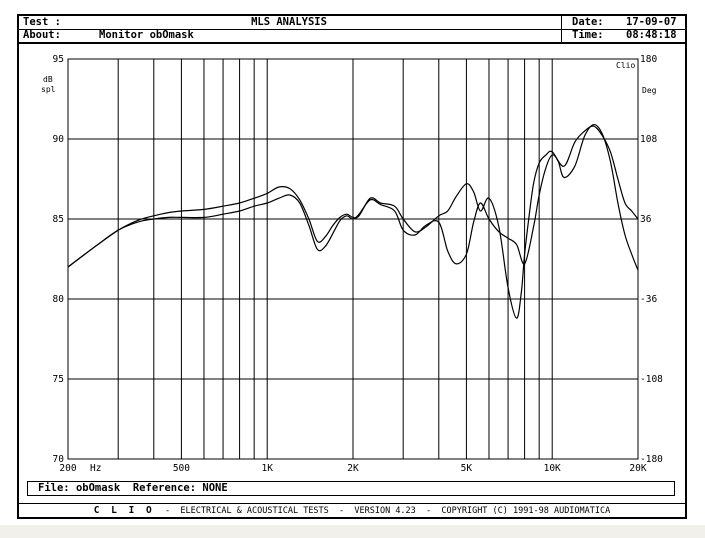 The width and height of the screenshot is (705, 538). What do you see at coordinates (552, 468) in the screenshot?
I see `x-tick-label: 10K` at bounding box center [552, 468].